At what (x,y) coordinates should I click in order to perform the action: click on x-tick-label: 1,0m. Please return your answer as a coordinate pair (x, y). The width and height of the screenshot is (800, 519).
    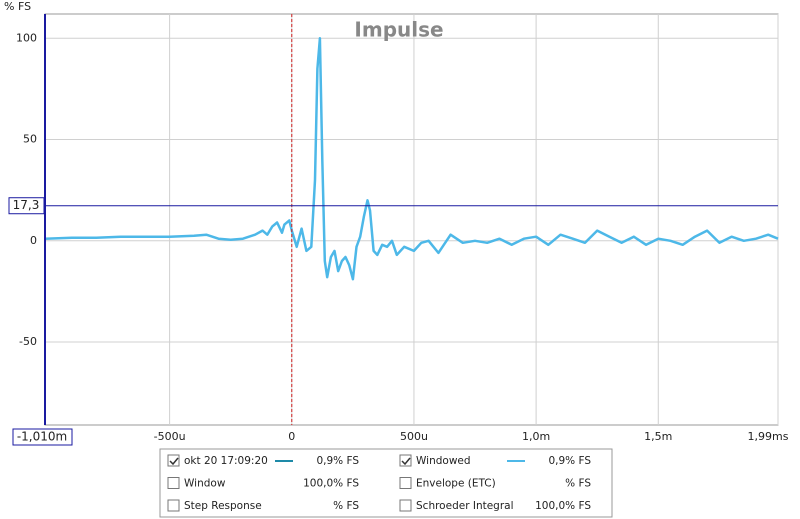
    Looking at the image, I should click on (536, 436).